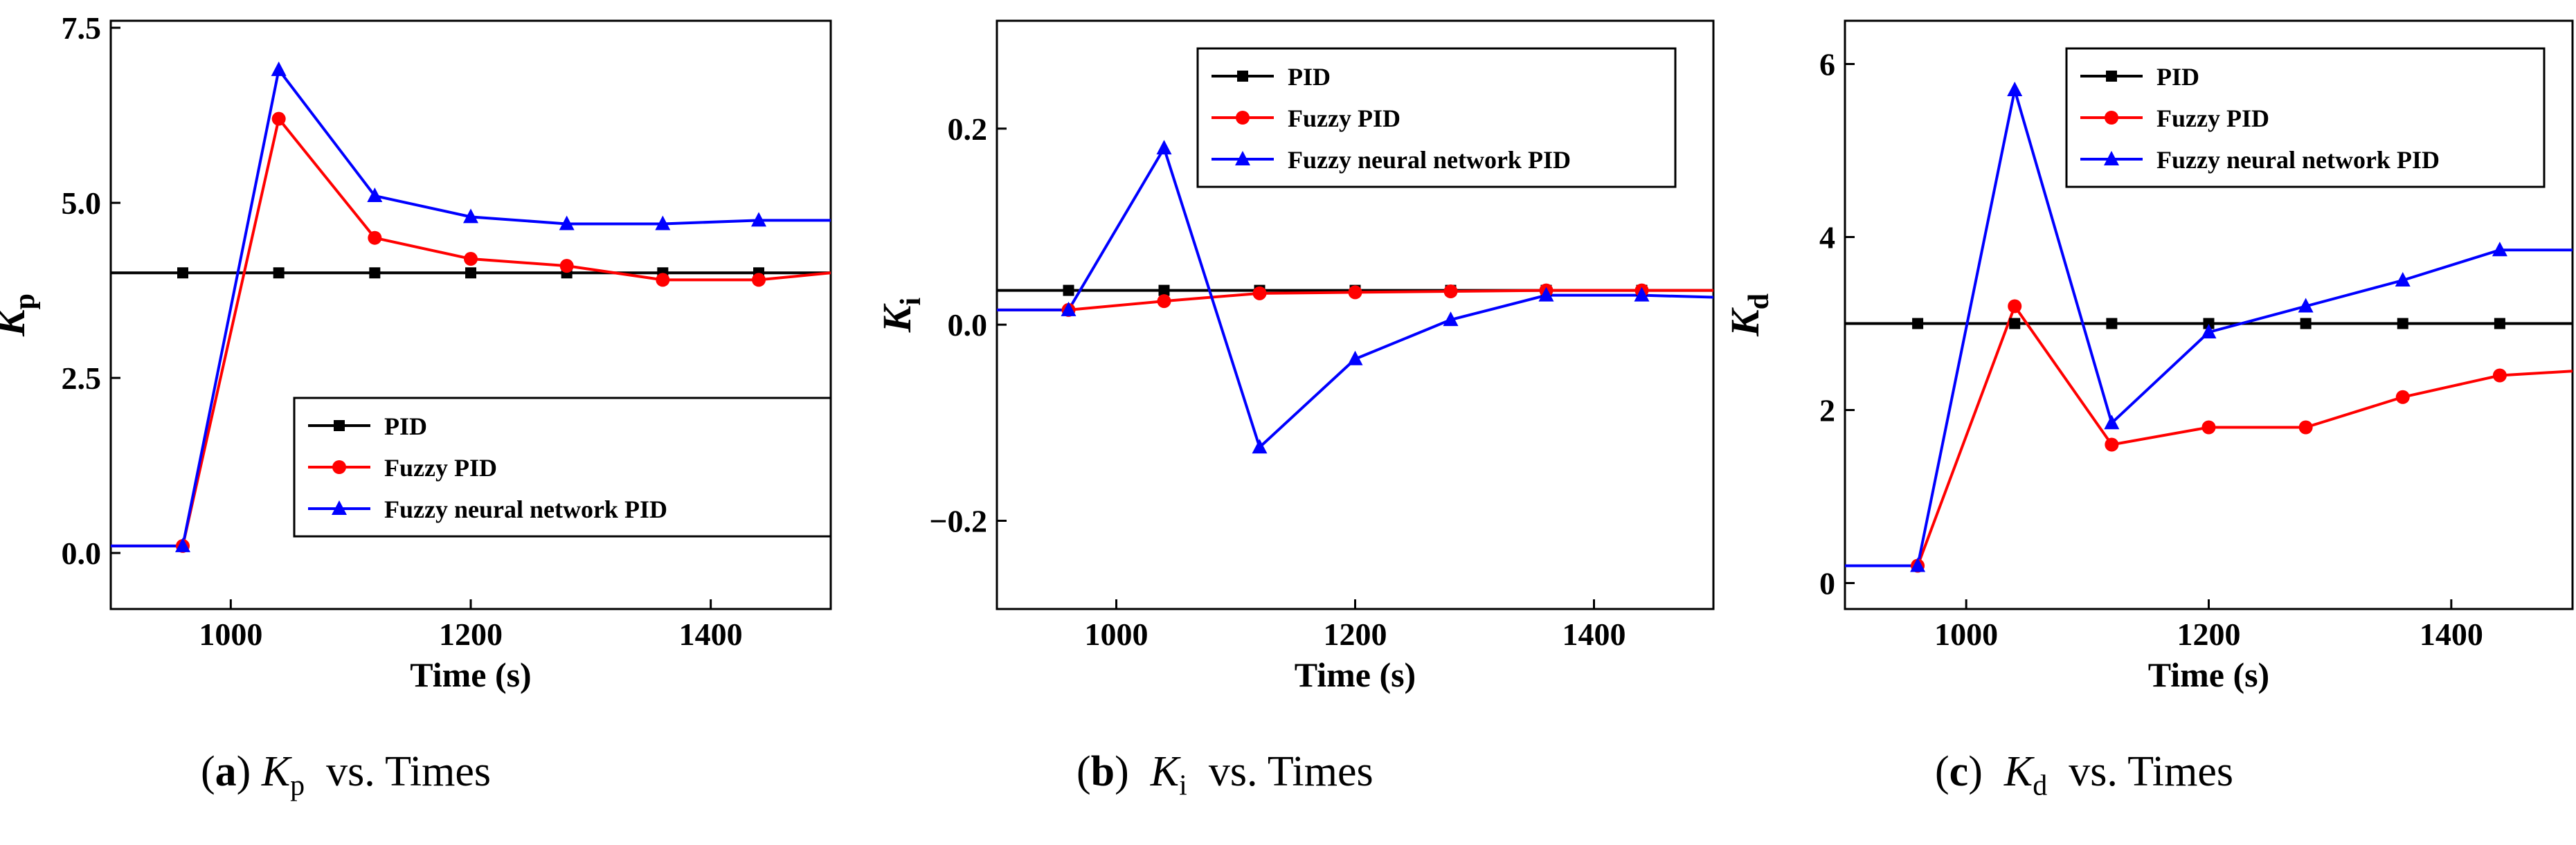 Image resolution: width=2576 pixels, height=845 pixels. What do you see at coordinates (25, 301) in the screenshot?
I see `y-axis-subscript: p` at bounding box center [25, 301].